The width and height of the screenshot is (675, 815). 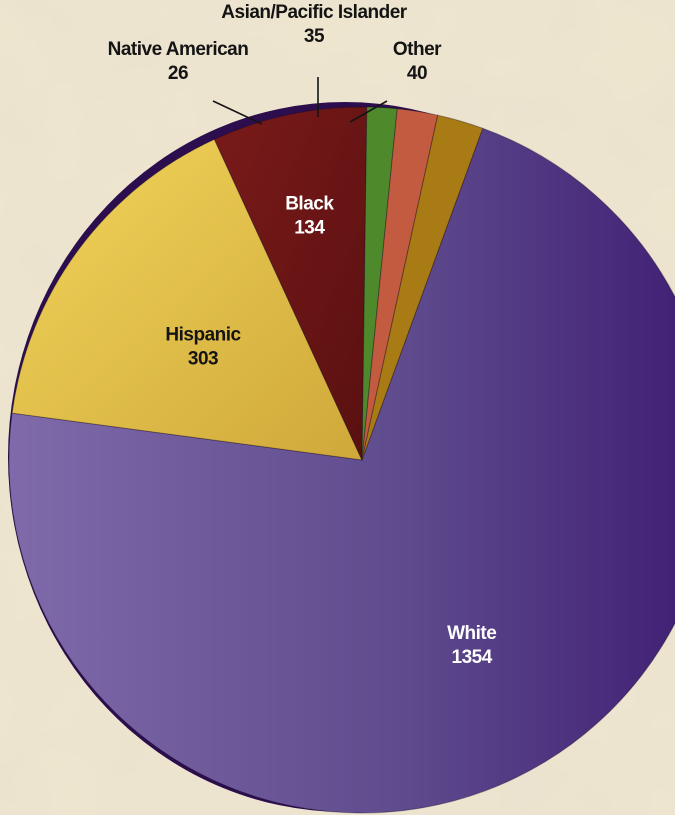 I want to click on label-value-other: 40, so click(x=417, y=73).